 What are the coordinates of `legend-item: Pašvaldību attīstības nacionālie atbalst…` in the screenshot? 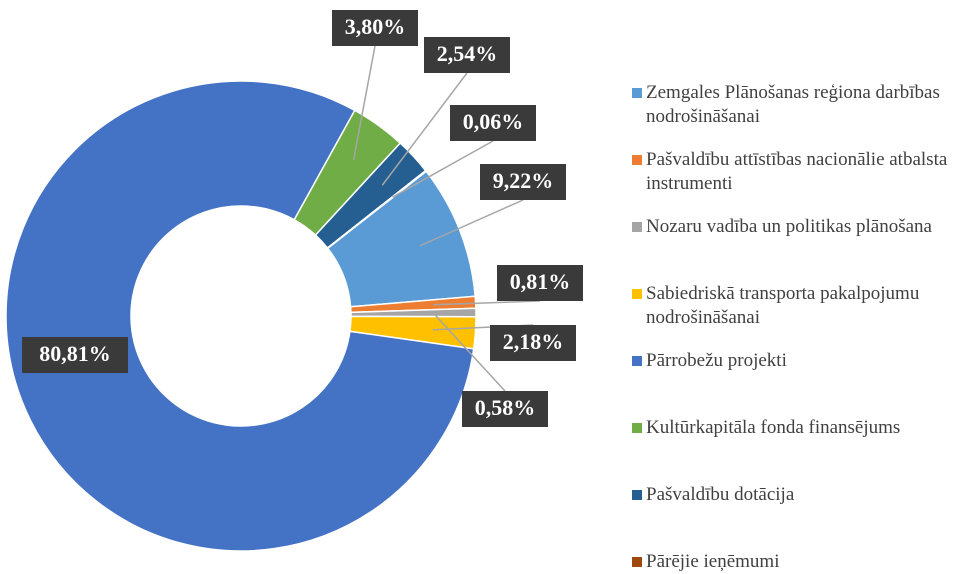 It's located at (802, 172).